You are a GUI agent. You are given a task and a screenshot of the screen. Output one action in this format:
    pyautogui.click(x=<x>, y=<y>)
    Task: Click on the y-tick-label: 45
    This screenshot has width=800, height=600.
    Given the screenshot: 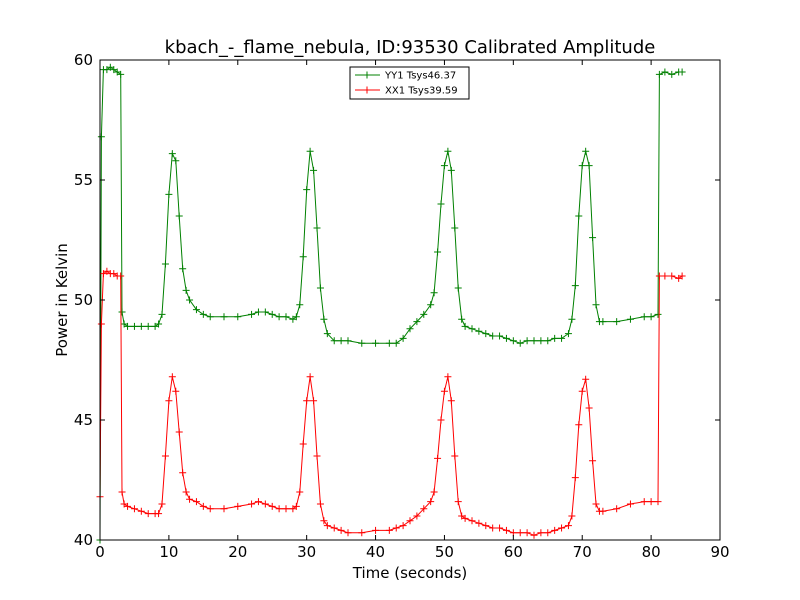 What is the action you would take?
    pyautogui.click(x=83, y=420)
    